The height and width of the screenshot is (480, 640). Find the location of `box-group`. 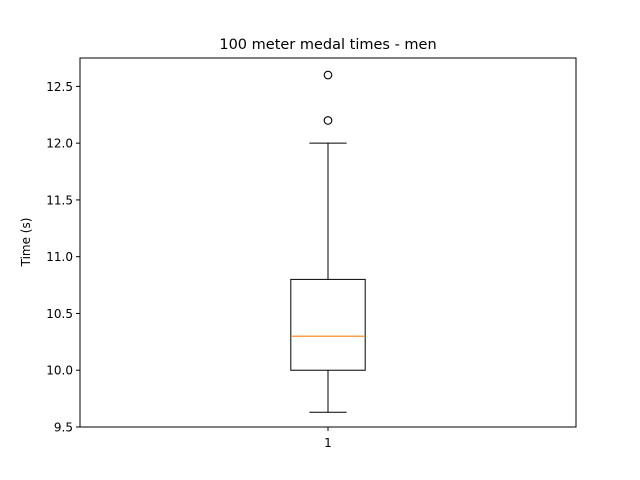

box-group is located at coordinates (328, 241).